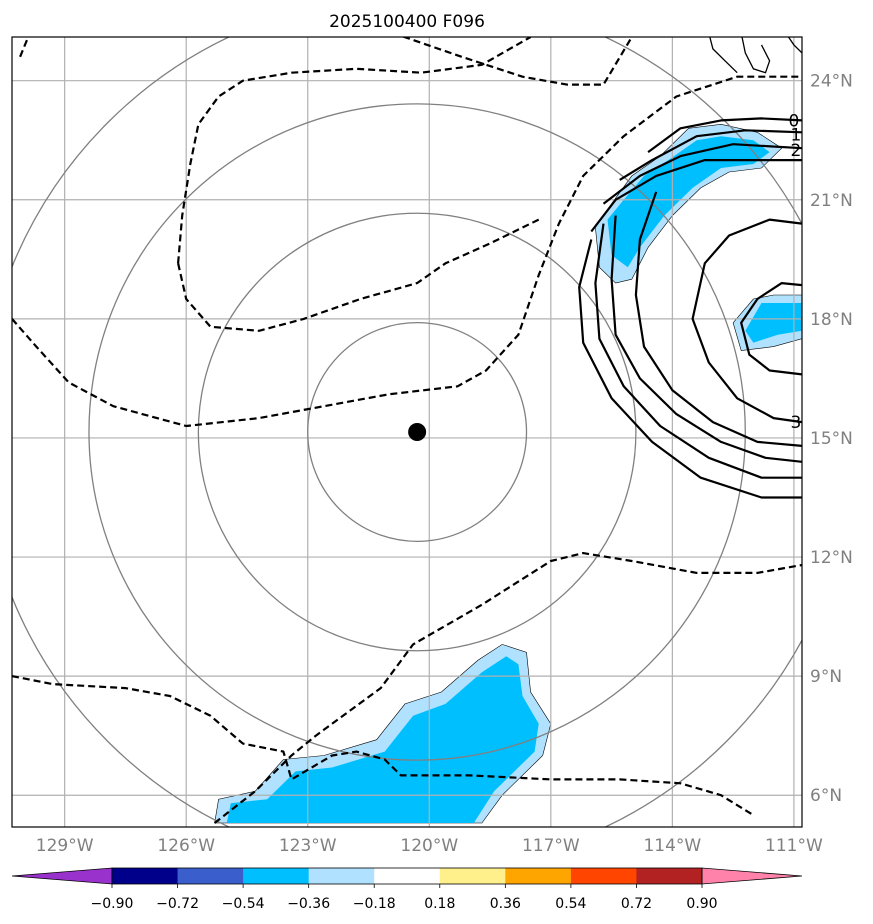 The height and width of the screenshot is (924, 873). Describe the element at coordinates (439, 904) in the screenshot. I see `colorbar-tick-label: 0.18` at that location.